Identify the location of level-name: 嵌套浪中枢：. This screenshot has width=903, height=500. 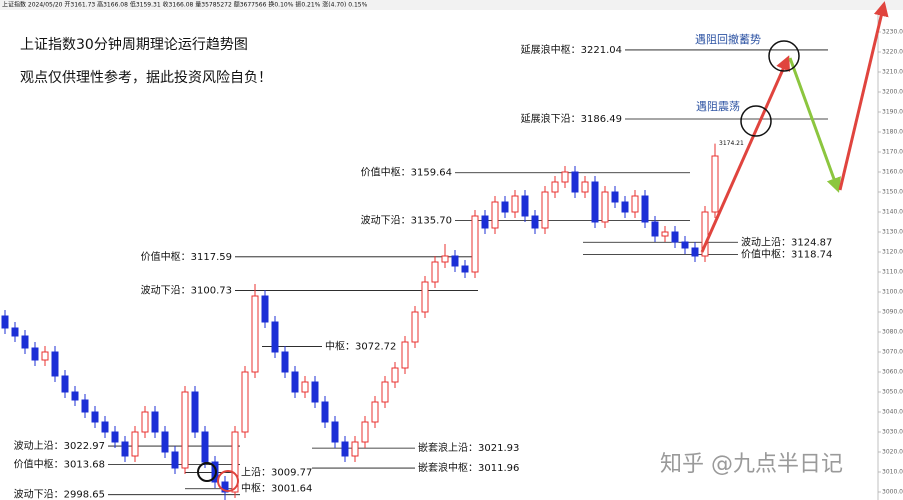
(448, 467).